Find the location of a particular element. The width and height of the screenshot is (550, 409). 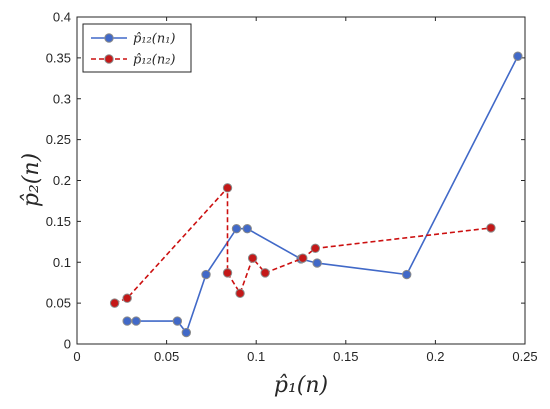

legend-label-2: p̂₁₂(n₂) is located at coordinates (154, 60).